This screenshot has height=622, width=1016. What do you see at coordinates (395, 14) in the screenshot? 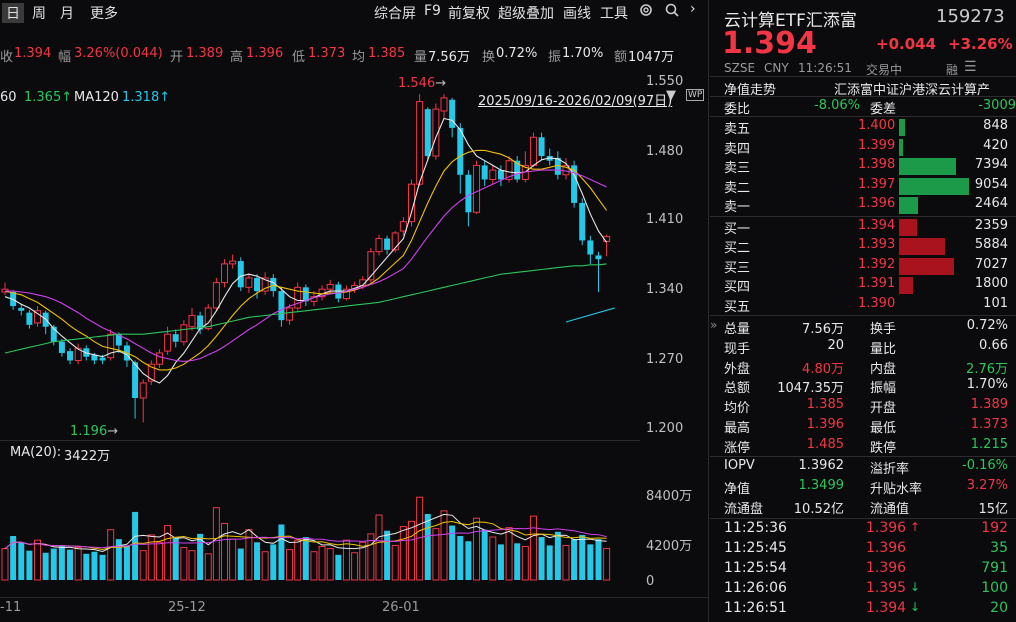
I see `composite-screen-button: 综合屏` at bounding box center [395, 14].